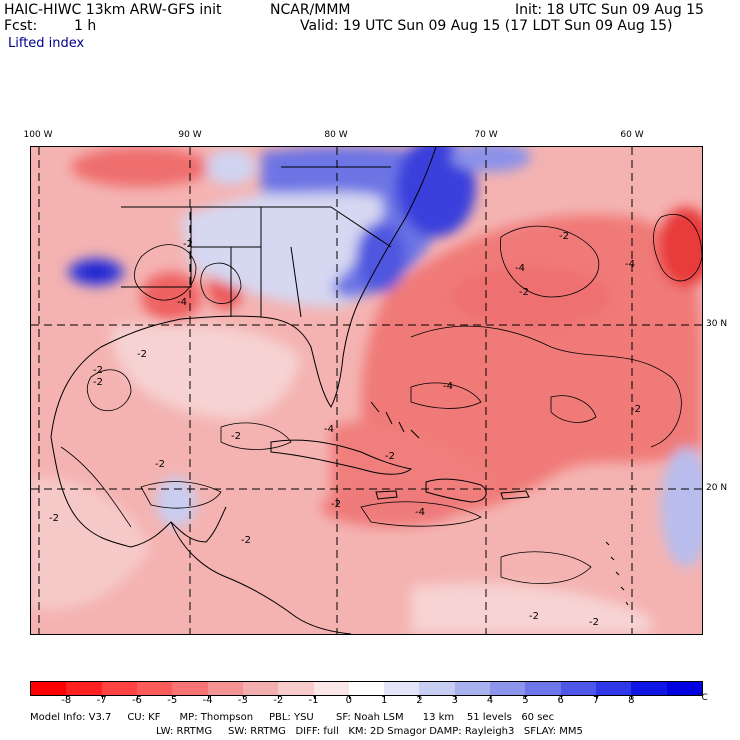  Describe the element at coordinates (101, 700) in the screenshot. I see `color-bar-label: -7` at that location.